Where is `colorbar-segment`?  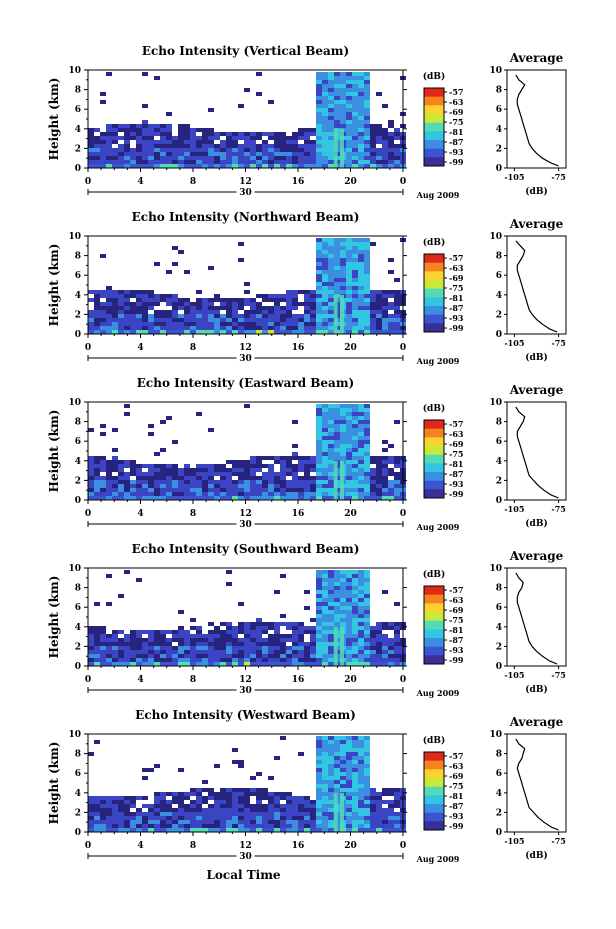 colorbar-segment is located at coordinates (434, 93).